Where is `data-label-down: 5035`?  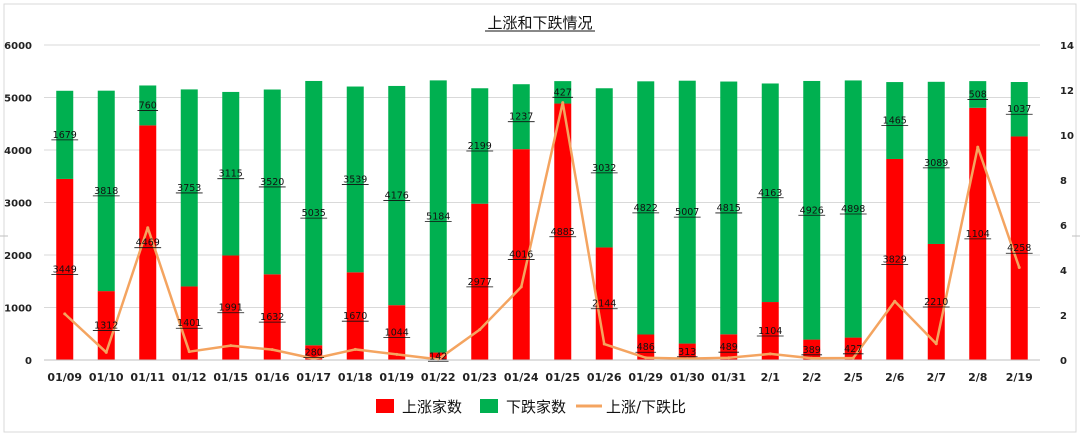 data-label-down: 5035 is located at coordinates (314, 213).